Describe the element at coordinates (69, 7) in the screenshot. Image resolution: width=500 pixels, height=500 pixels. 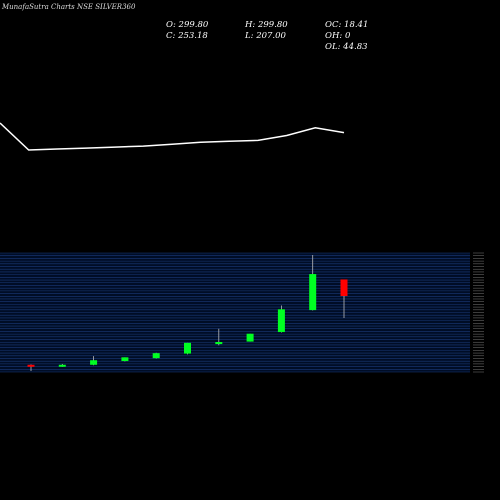
I see `chart-title: MunafaSutra Charts NSE SILVER360` at that location.